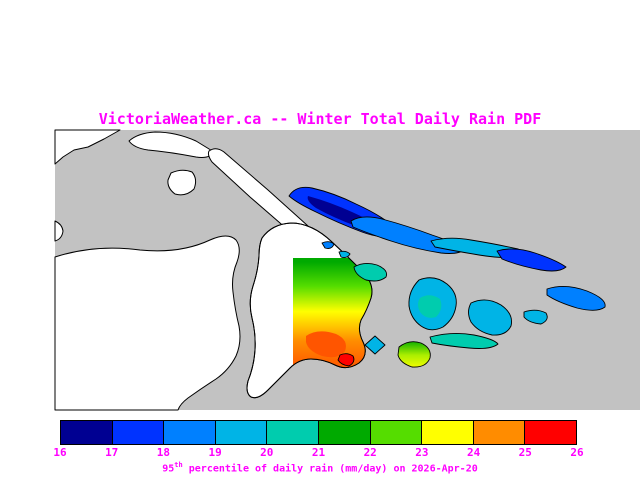 This screenshot has width=640, height=480. What do you see at coordinates (370, 452) in the screenshot?
I see `colorbar-tick-label: 22` at bounding box center [370, 452].